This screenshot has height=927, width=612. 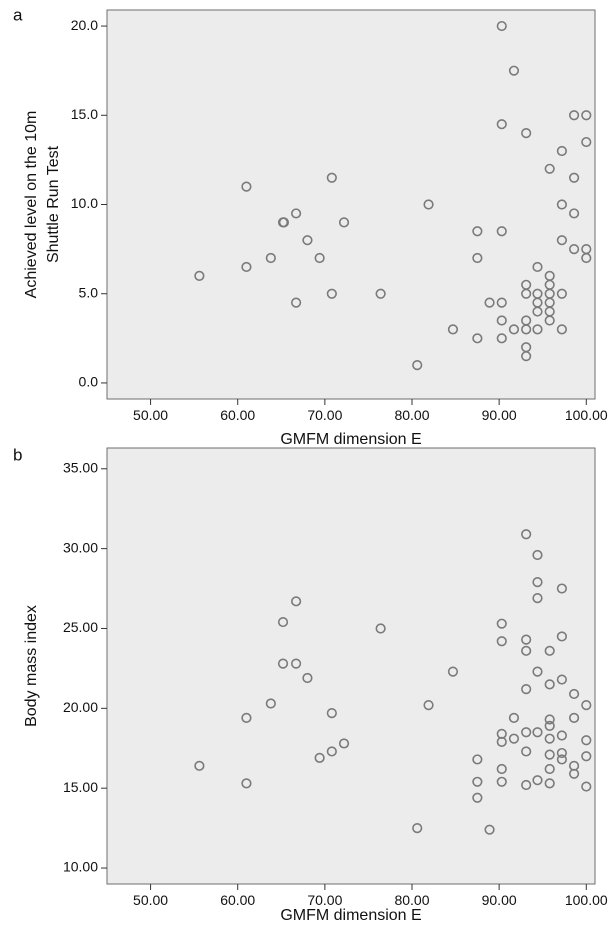 What do you see at coordinates (84, 203) in the screenshot?
I see `y-tick-label: 10.0` at bounding box center [84, 203].